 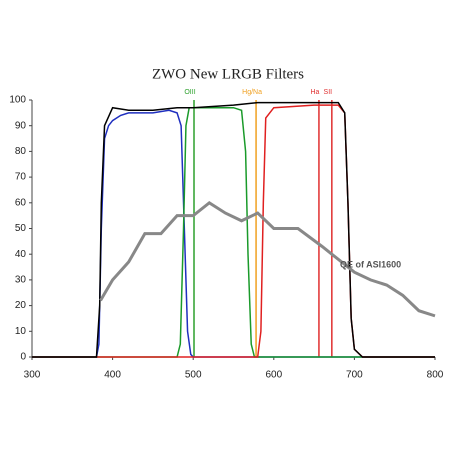 I want to click on x-tick-label: 800, so click(x=435, y=375).